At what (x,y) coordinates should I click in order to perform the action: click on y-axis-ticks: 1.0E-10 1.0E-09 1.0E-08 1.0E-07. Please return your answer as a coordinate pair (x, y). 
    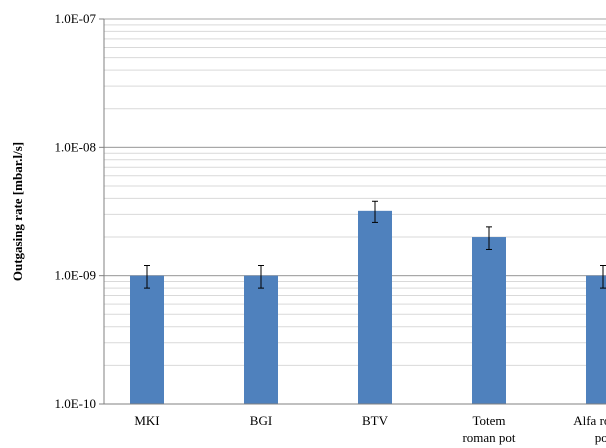
    Looking at the image, I should click on (79, 211).